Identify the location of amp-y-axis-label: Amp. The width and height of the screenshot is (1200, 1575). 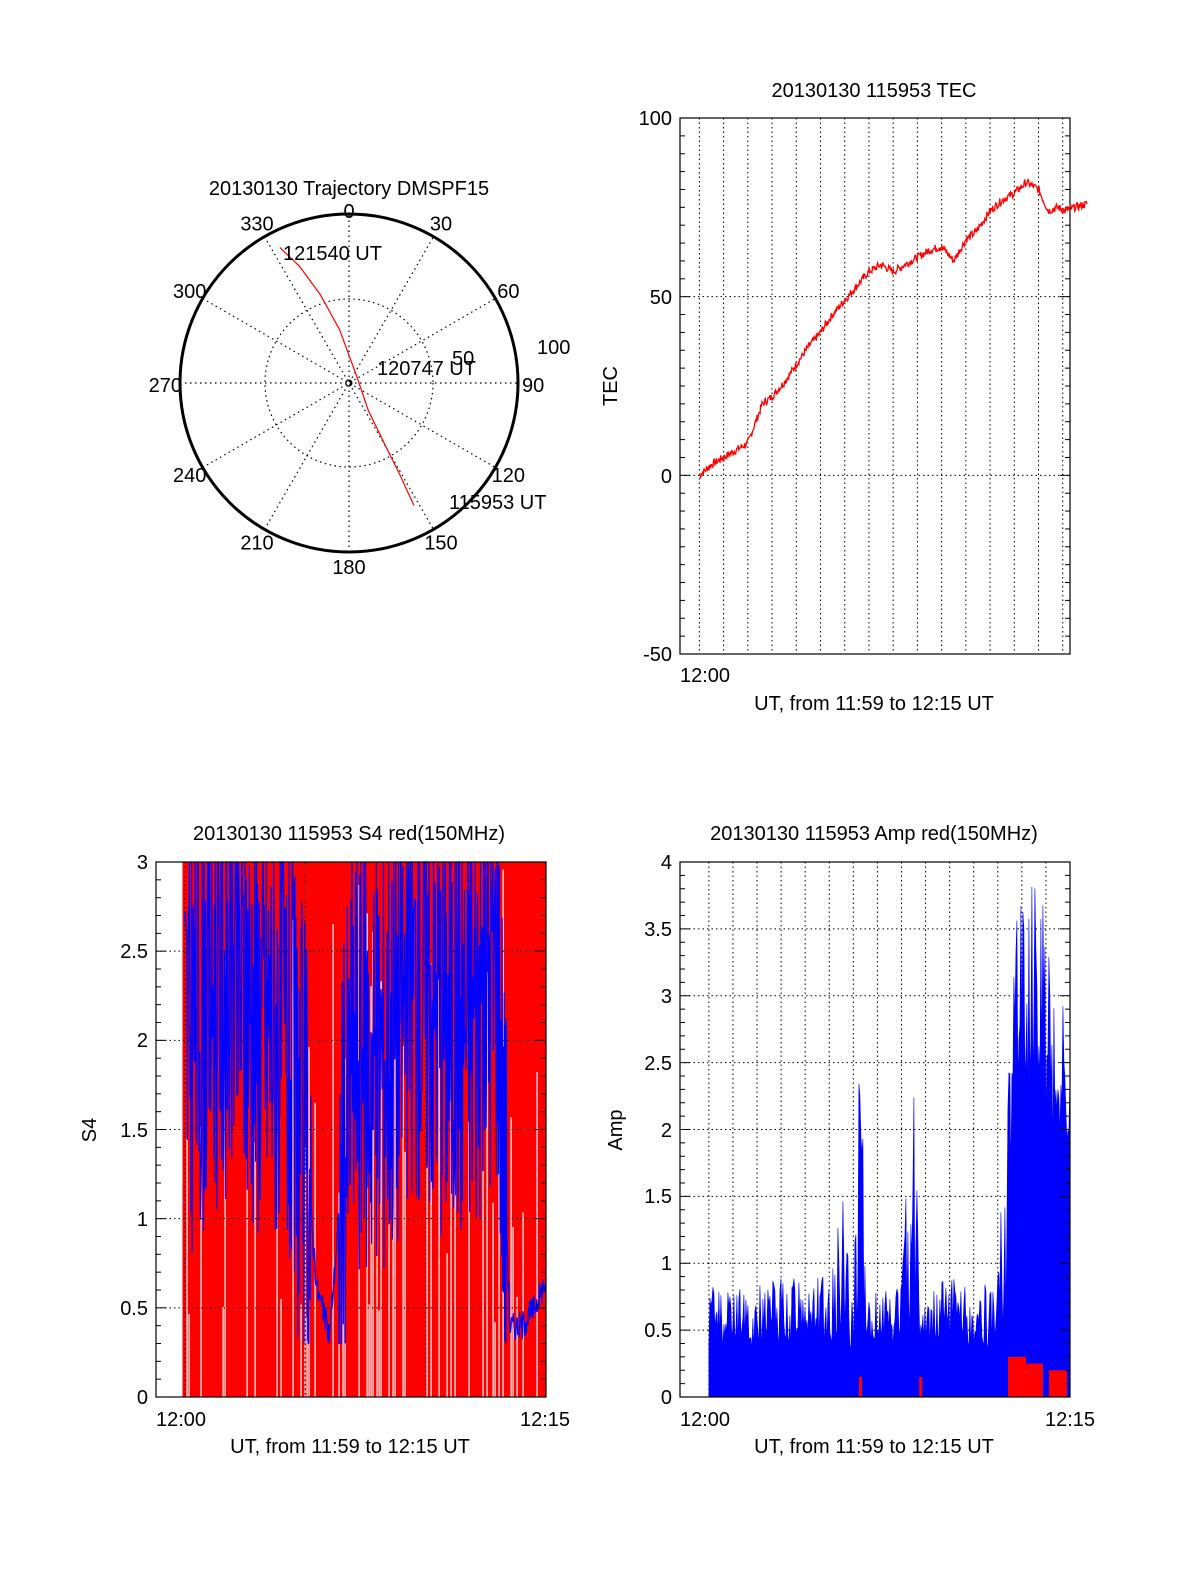
(616, 1129).